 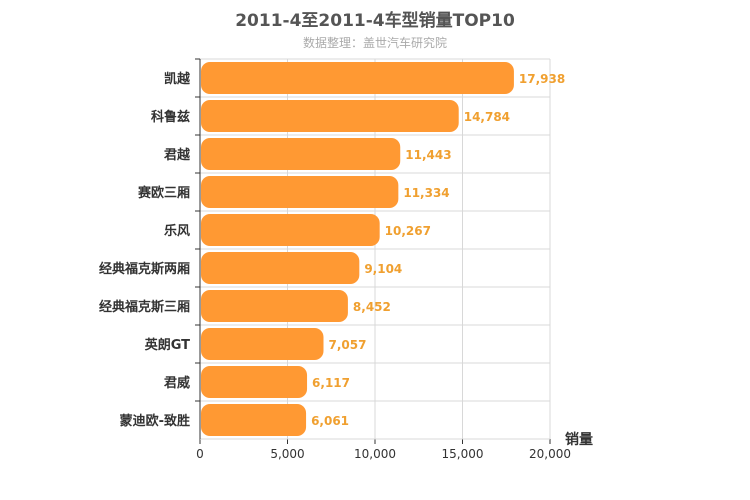 I want to click on data-label: 9,104, so click(x=383, y=269).